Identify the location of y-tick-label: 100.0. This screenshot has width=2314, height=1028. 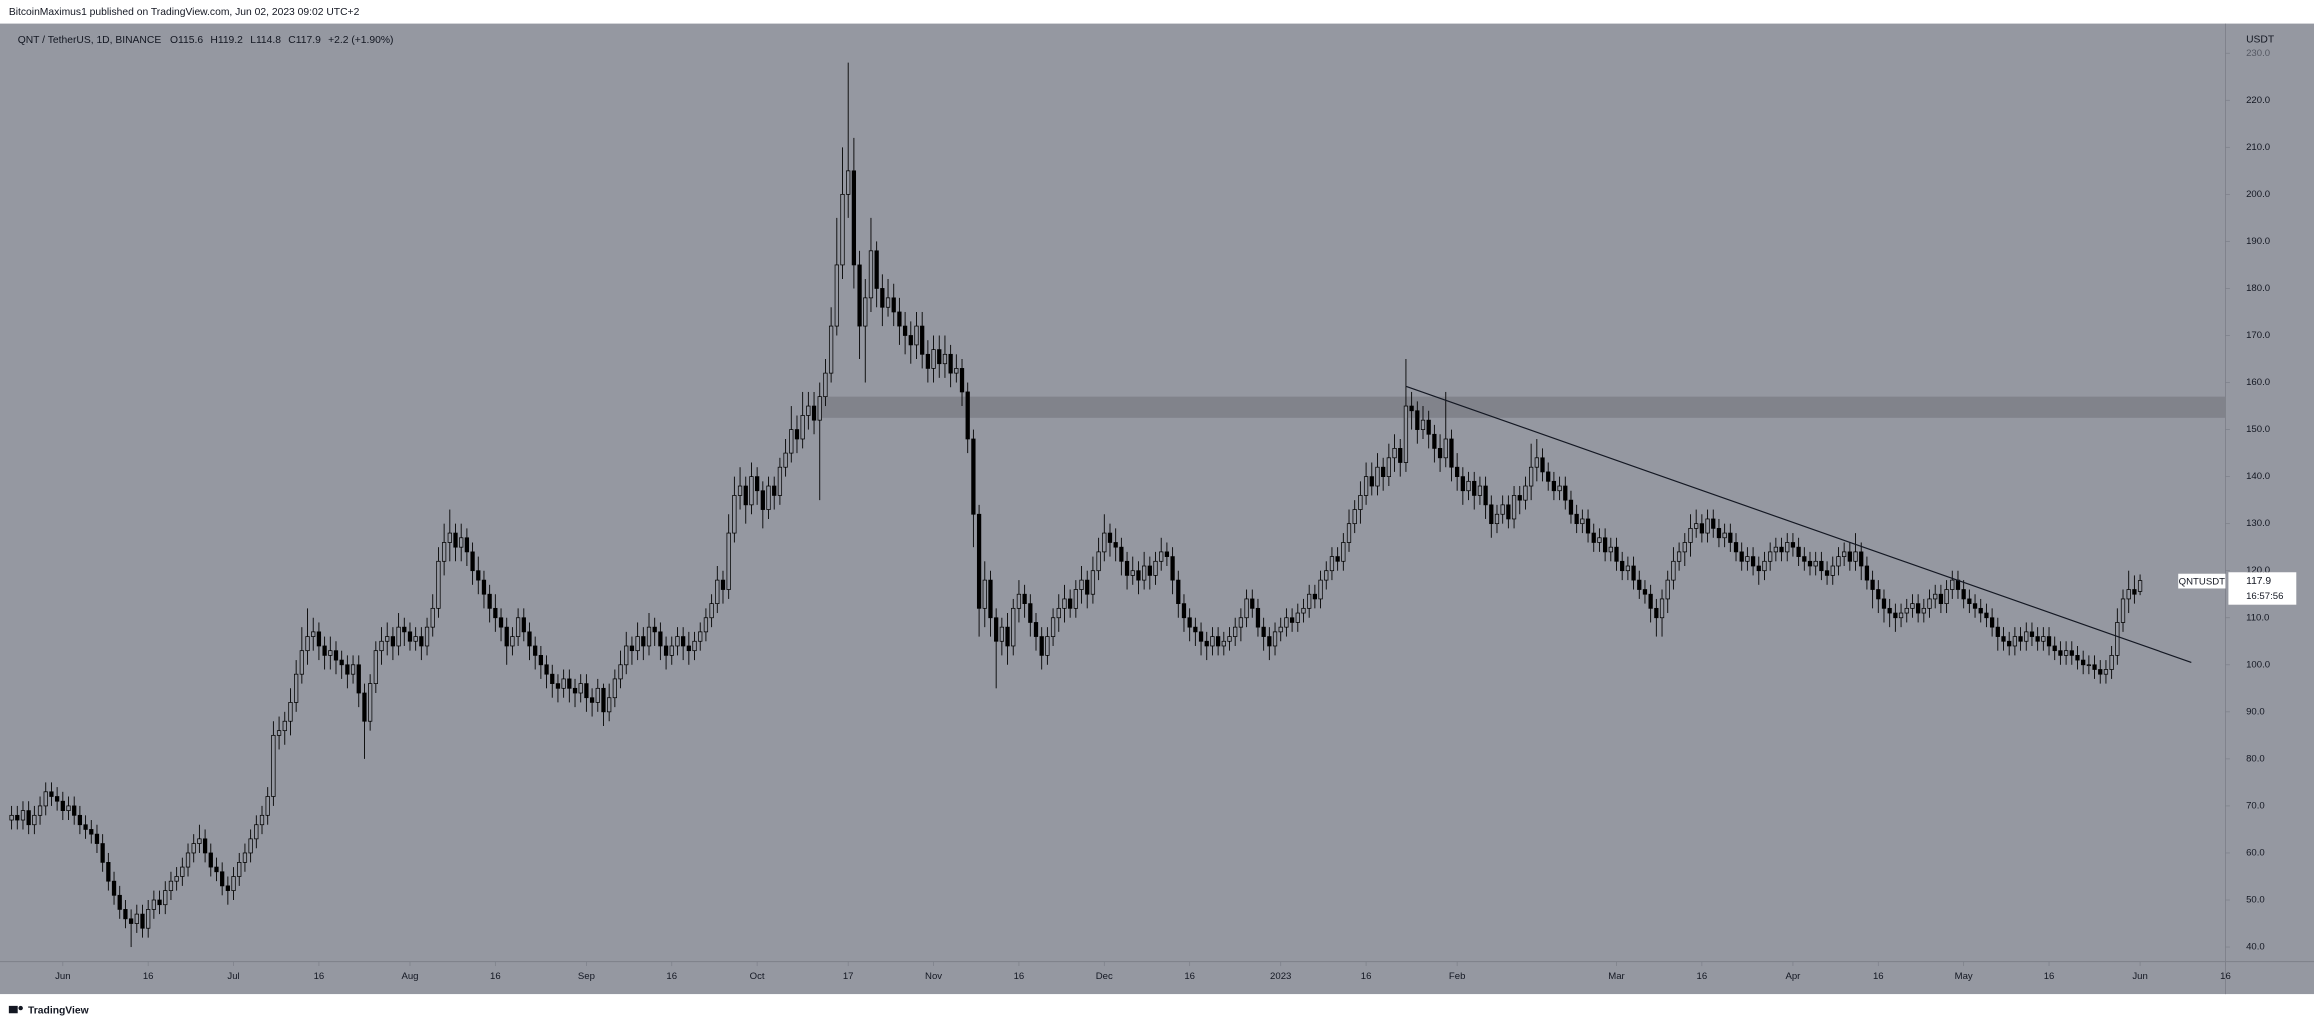
(2258, 664).